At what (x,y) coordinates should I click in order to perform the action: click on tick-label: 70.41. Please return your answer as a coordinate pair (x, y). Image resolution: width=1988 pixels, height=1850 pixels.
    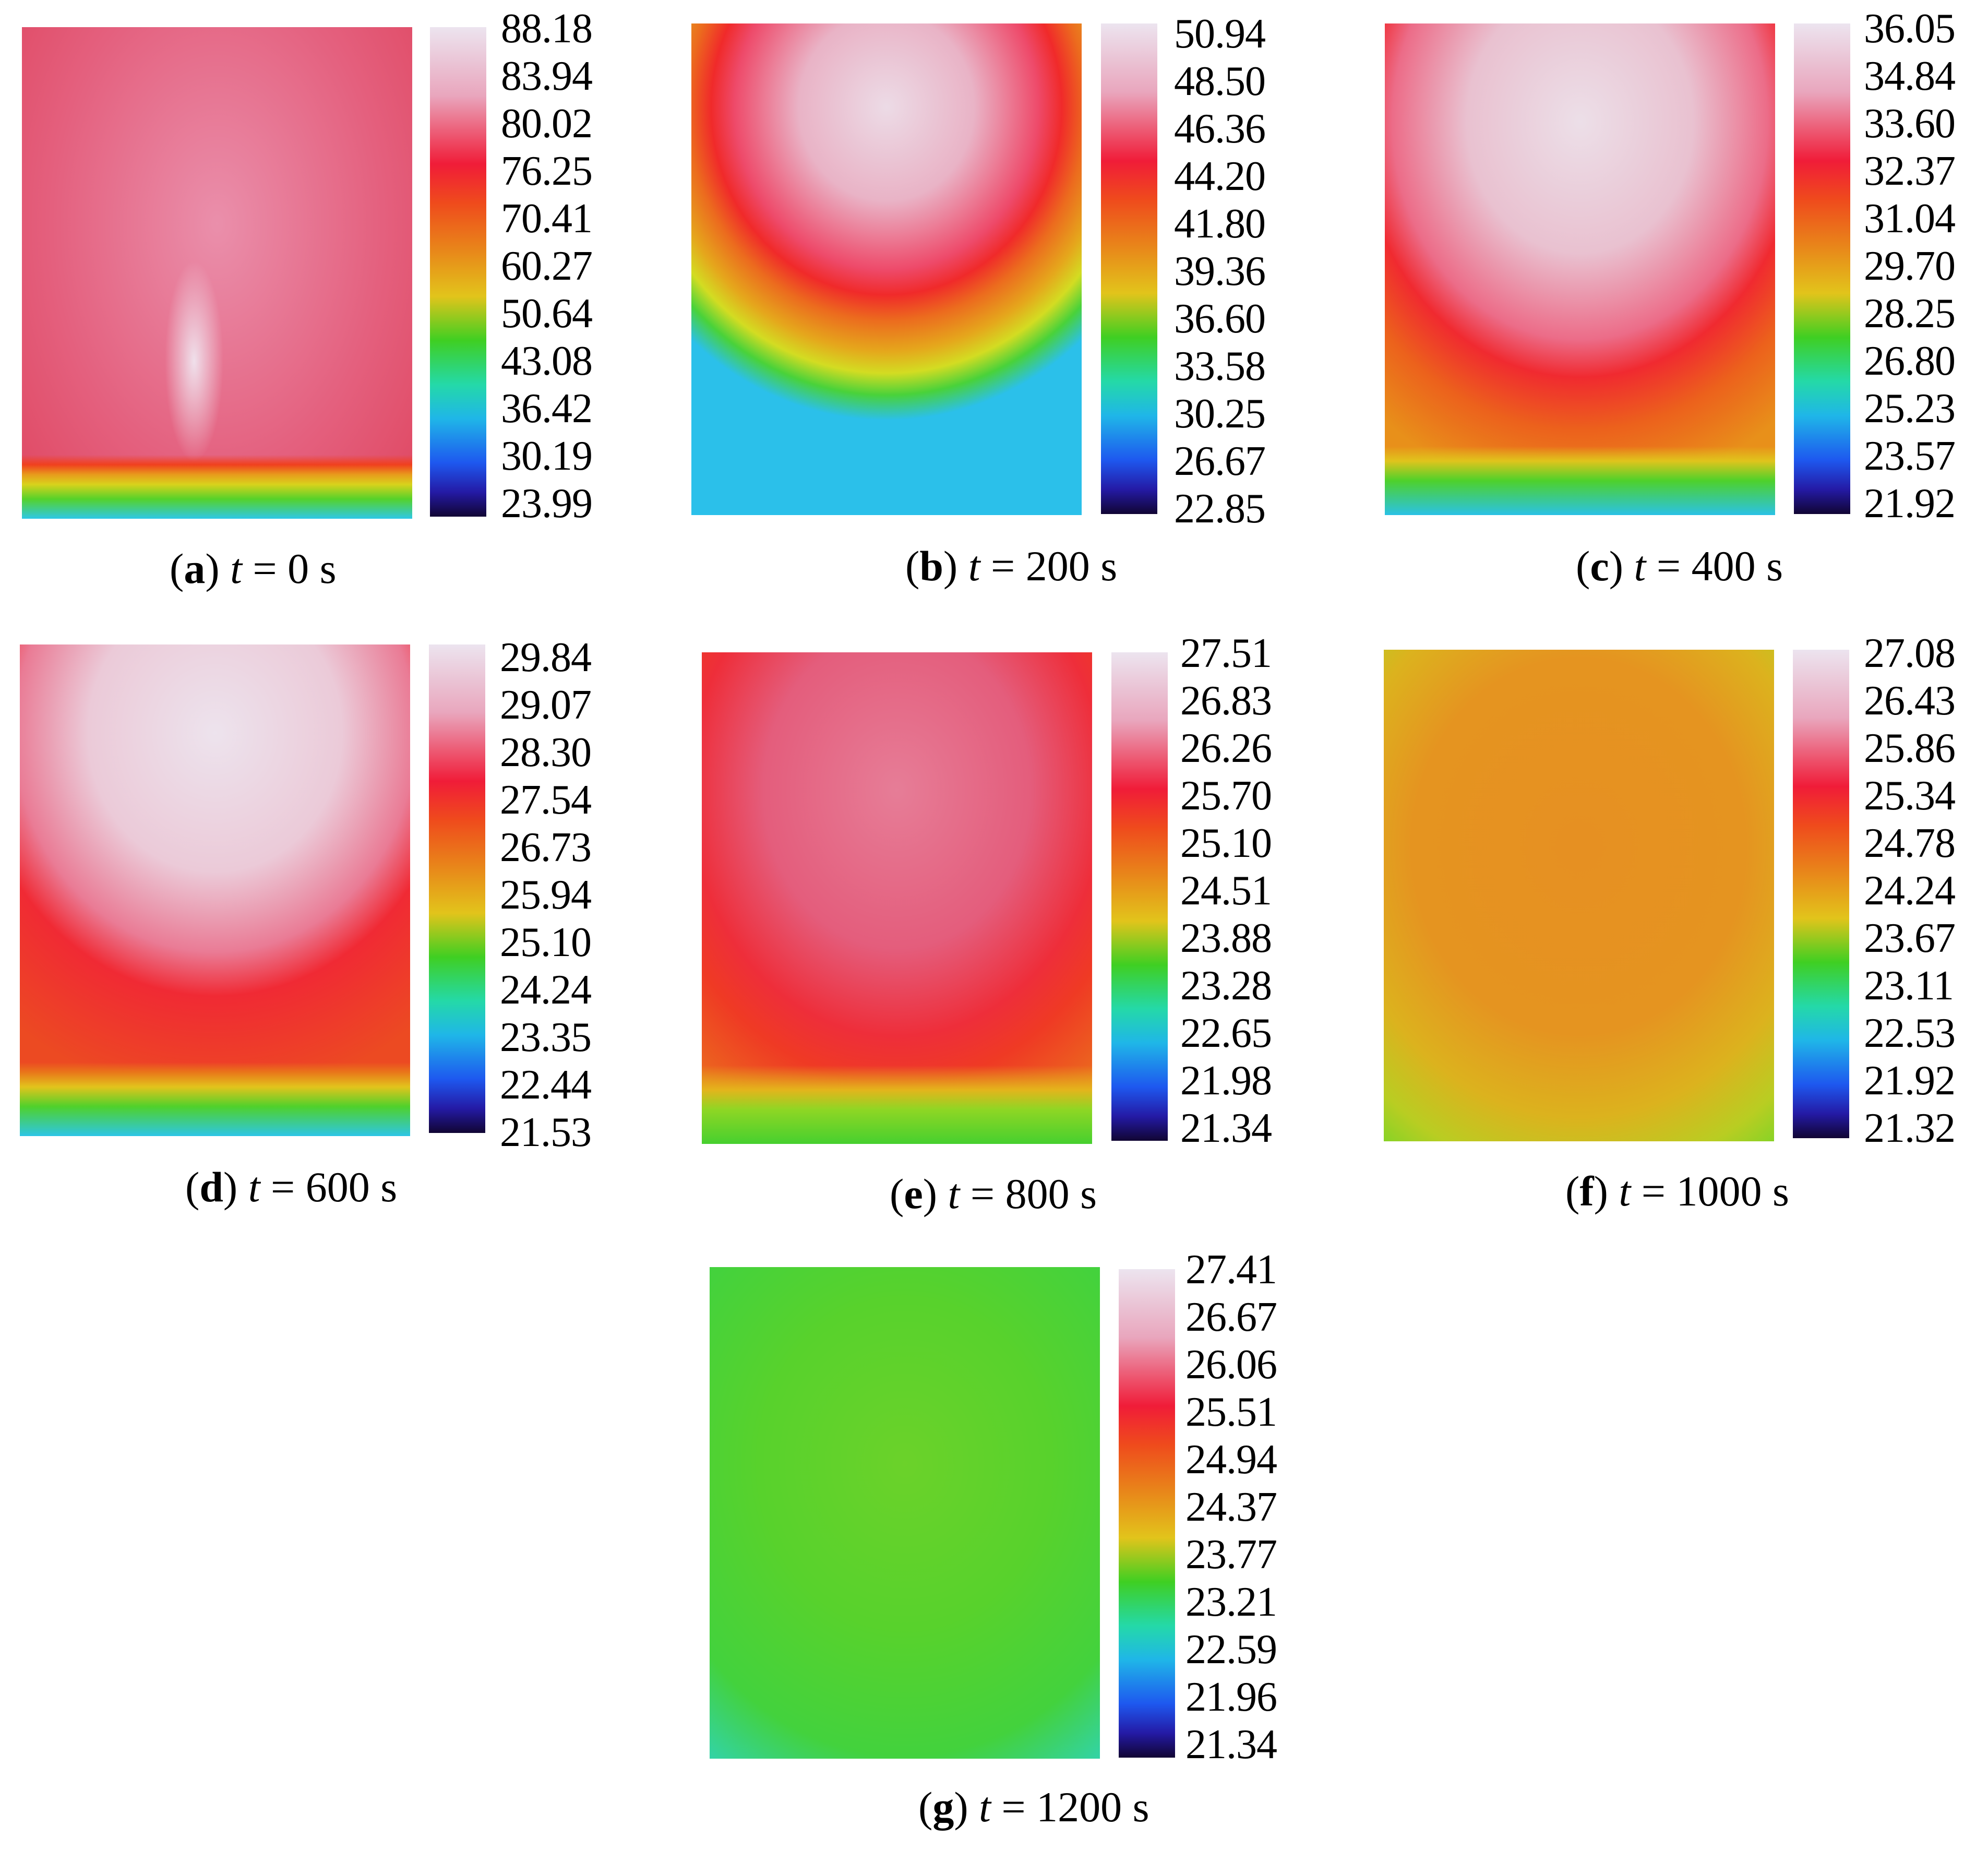
    Looking at the image, I should click on (547, 219).